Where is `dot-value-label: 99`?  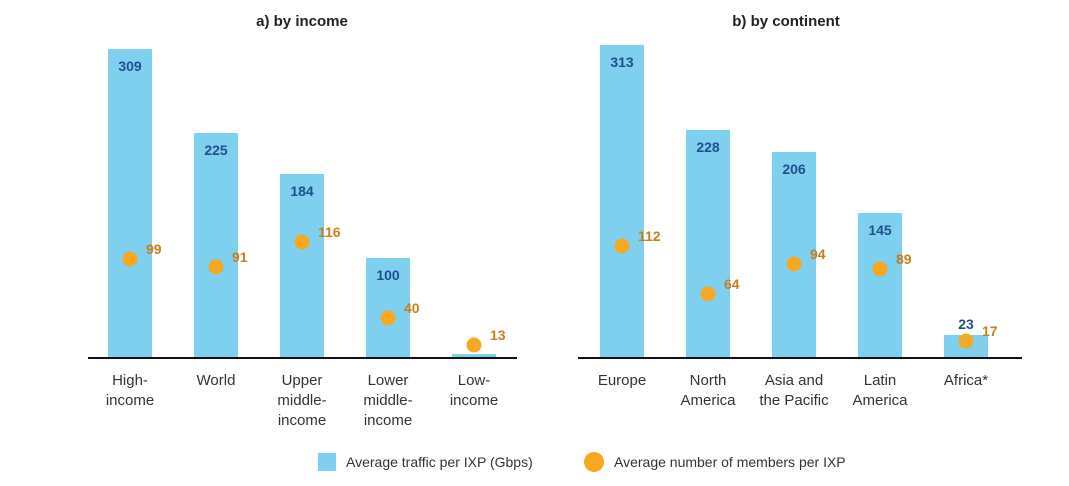 dot-value-label: 99 is located at coordinates (154, 249).